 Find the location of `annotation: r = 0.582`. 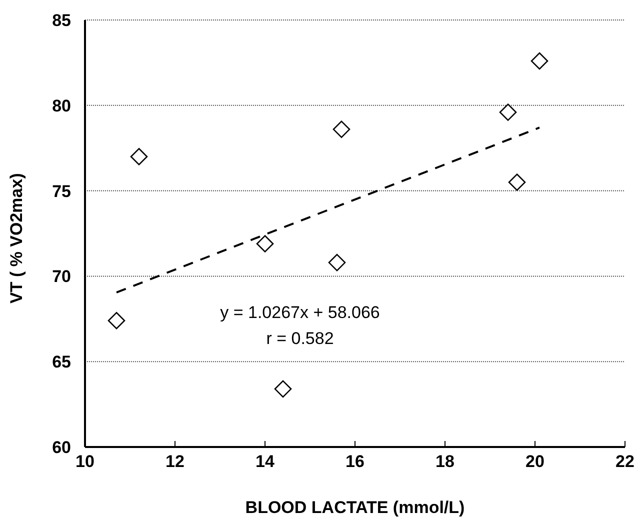

annotation: r = 0.582 is located at coordinates (300, 339).